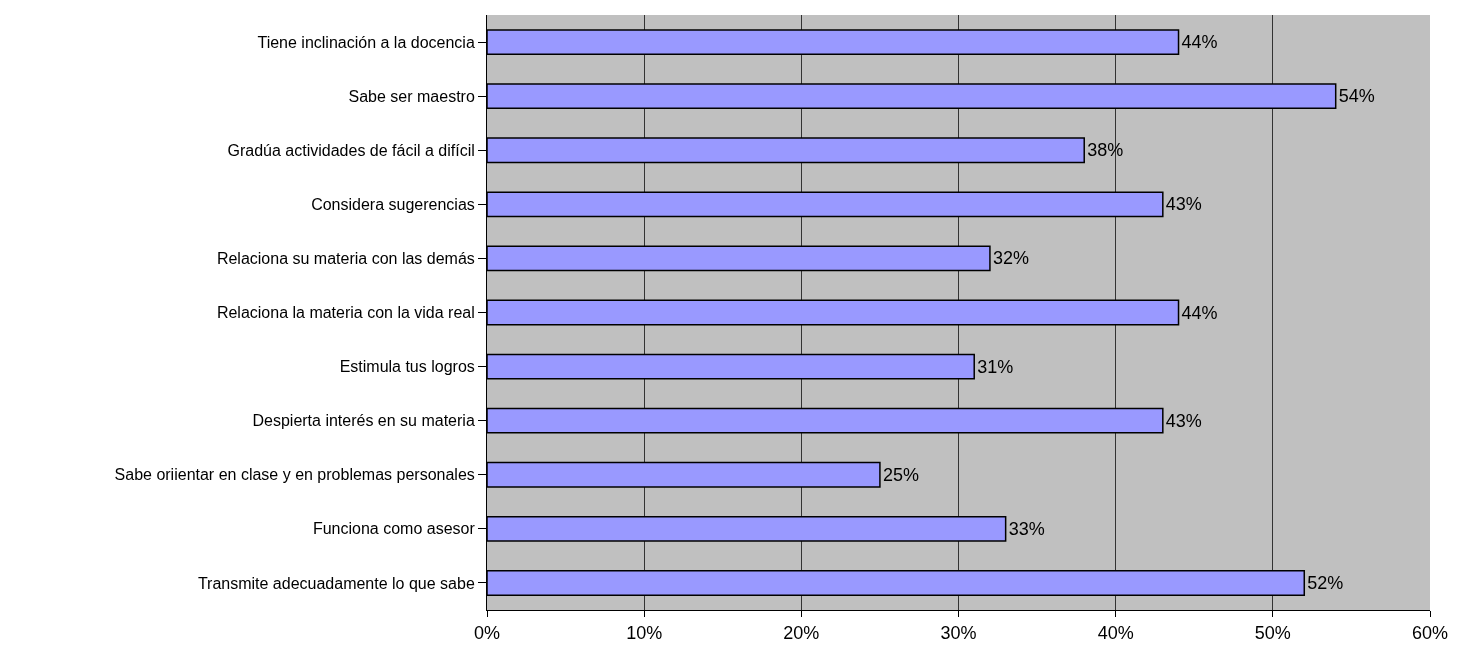 The image size is (1459, 655). I want to click on y-tick-label: Considera sugerencias, so click(393, 204).